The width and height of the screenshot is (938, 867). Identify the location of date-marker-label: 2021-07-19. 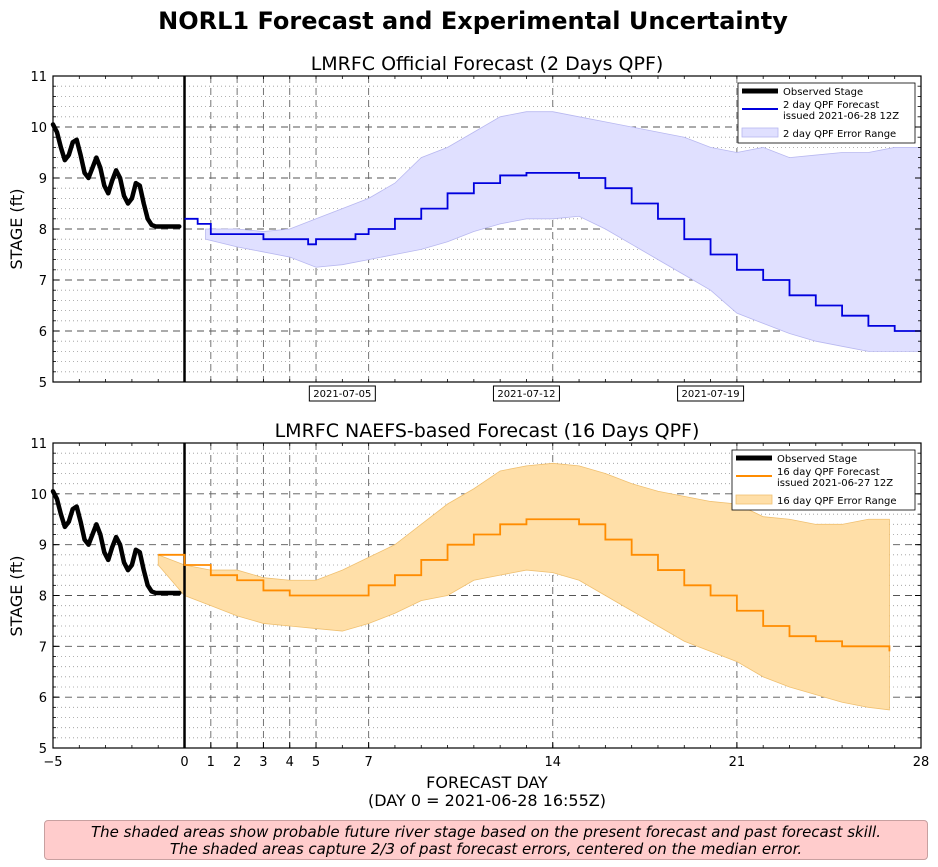
(711, 394).